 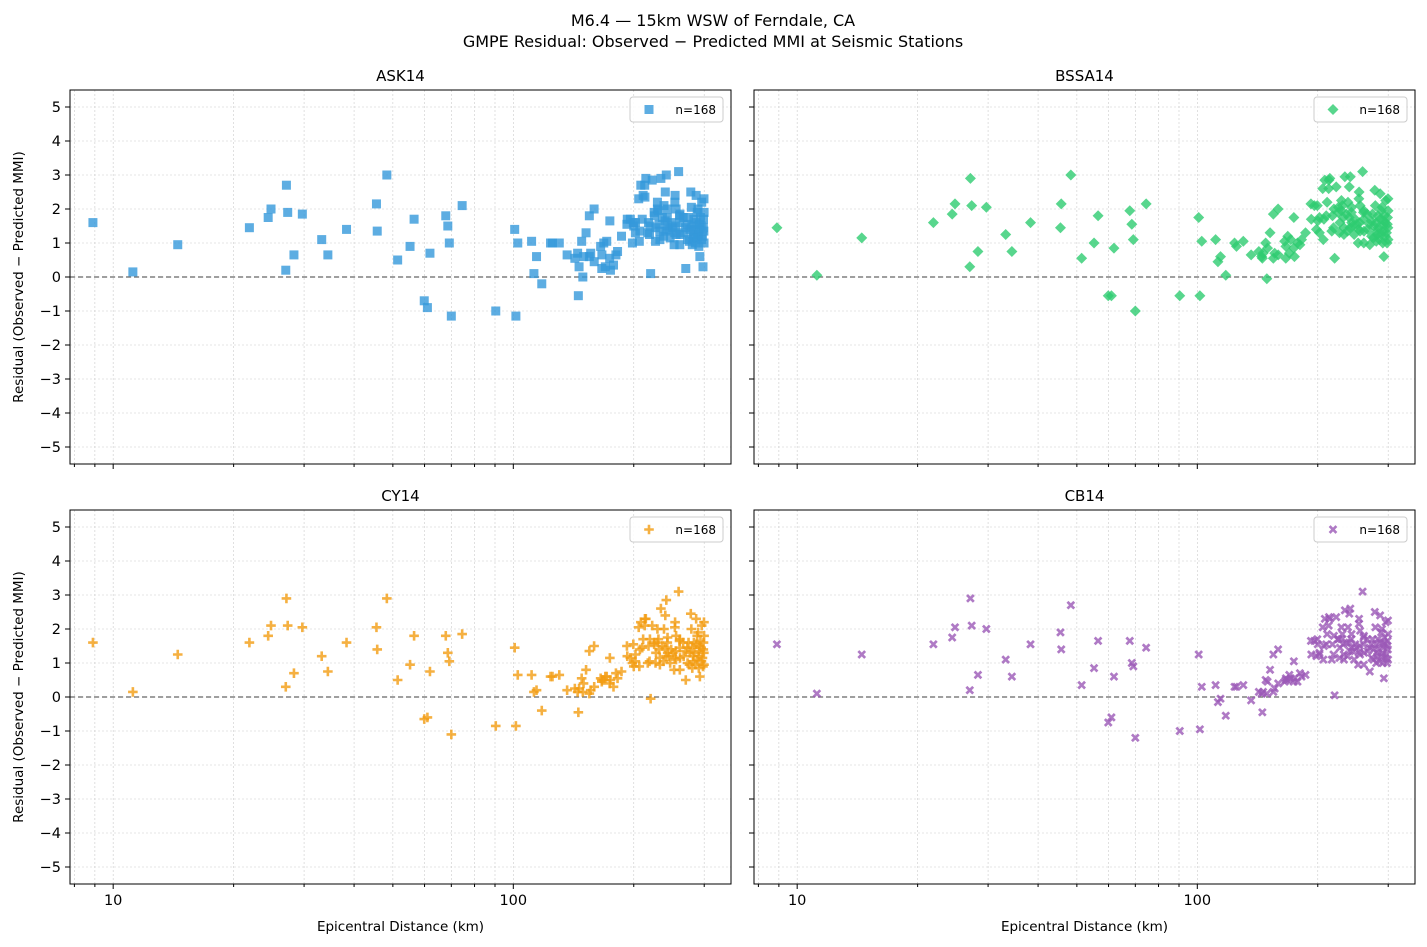 What do you see at coordinates (56, 176) in the screenshot?
I see `y-tick-label: 3` at bounding box center [56, 176].